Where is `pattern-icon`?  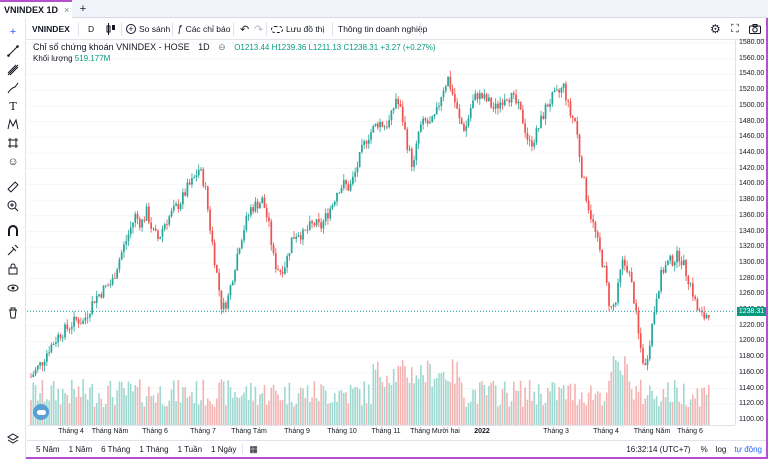 pattern-icon is located at coordinates (13, 124).